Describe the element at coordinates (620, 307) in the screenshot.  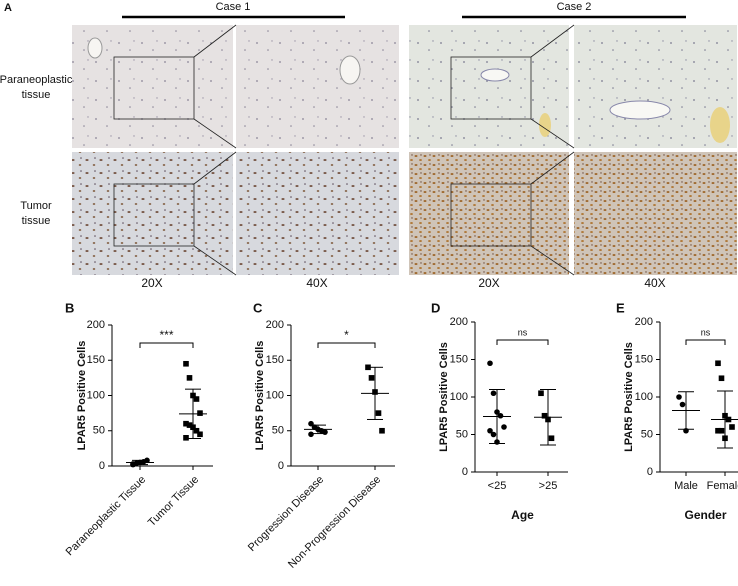
I see `panel-label: E` at that location.